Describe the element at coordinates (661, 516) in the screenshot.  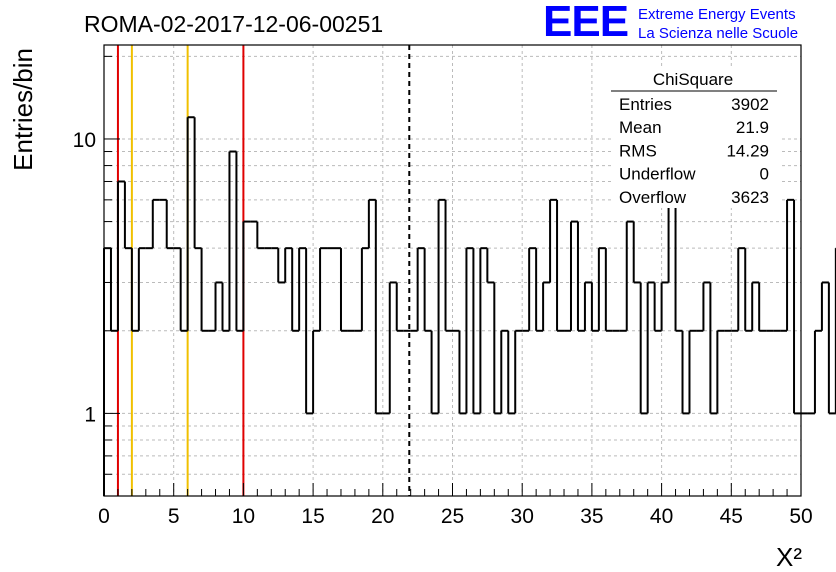
I see `x-tick-label: 40` at that location.